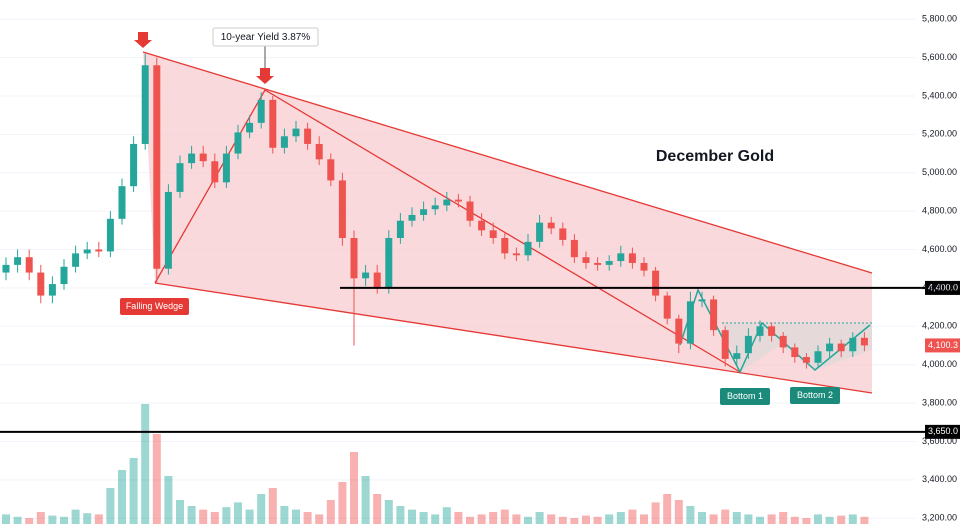  Describe the element at coordinates (939, 326) in the screenshot. I see `y-tick-label: 4,200.00` at that location.